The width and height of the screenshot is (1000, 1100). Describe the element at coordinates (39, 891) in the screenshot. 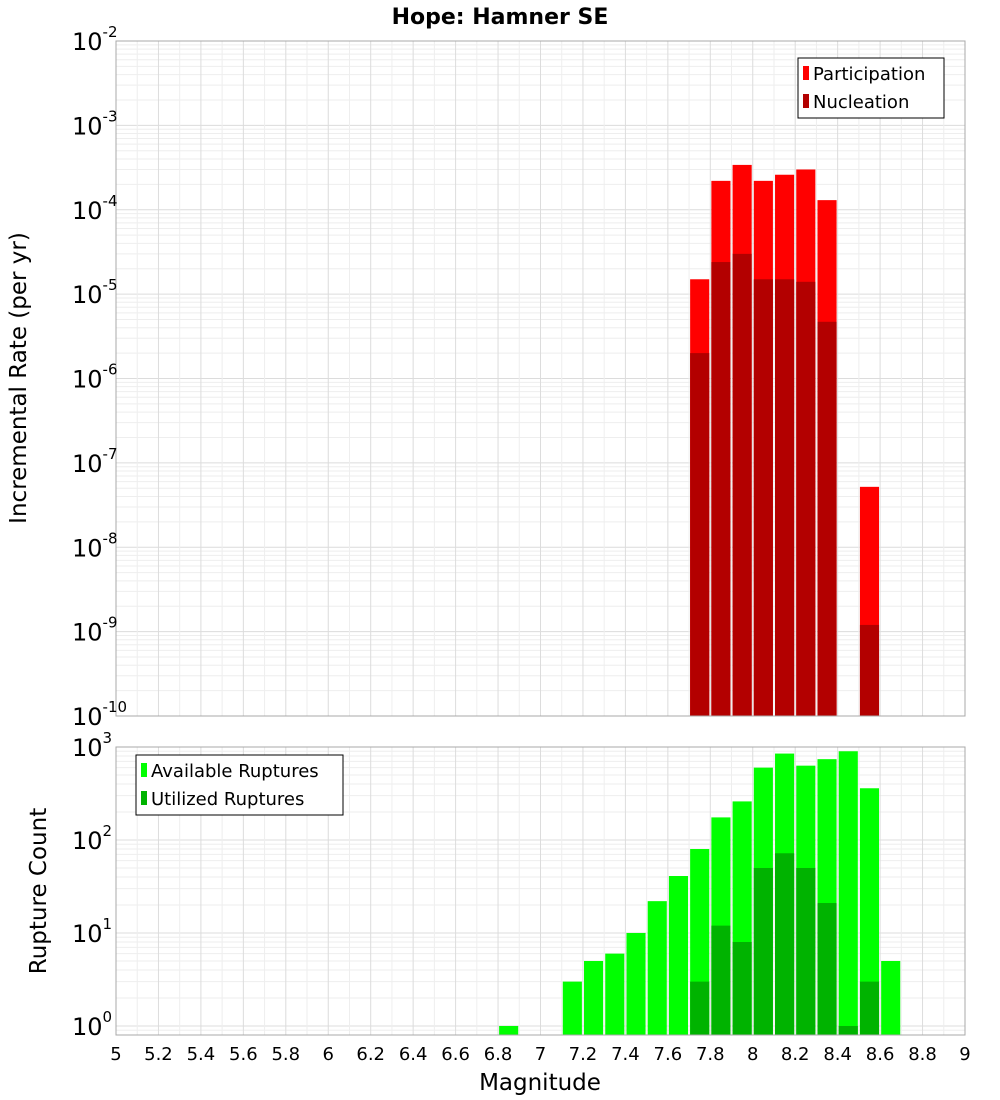

I see `y-axis-label: Rupture Count` at that location.